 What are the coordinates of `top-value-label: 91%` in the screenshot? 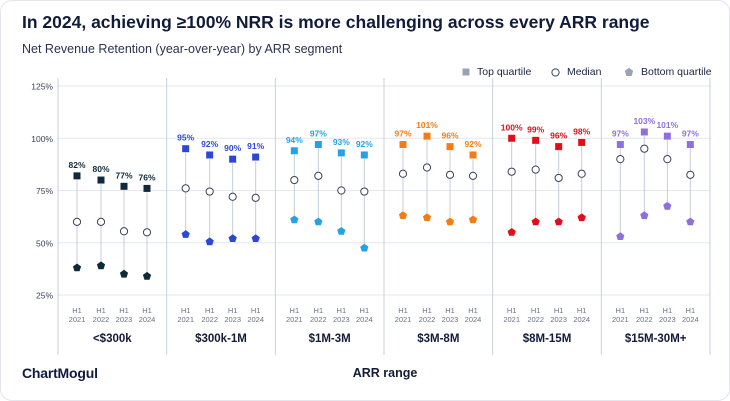 It's located at (255, 146).